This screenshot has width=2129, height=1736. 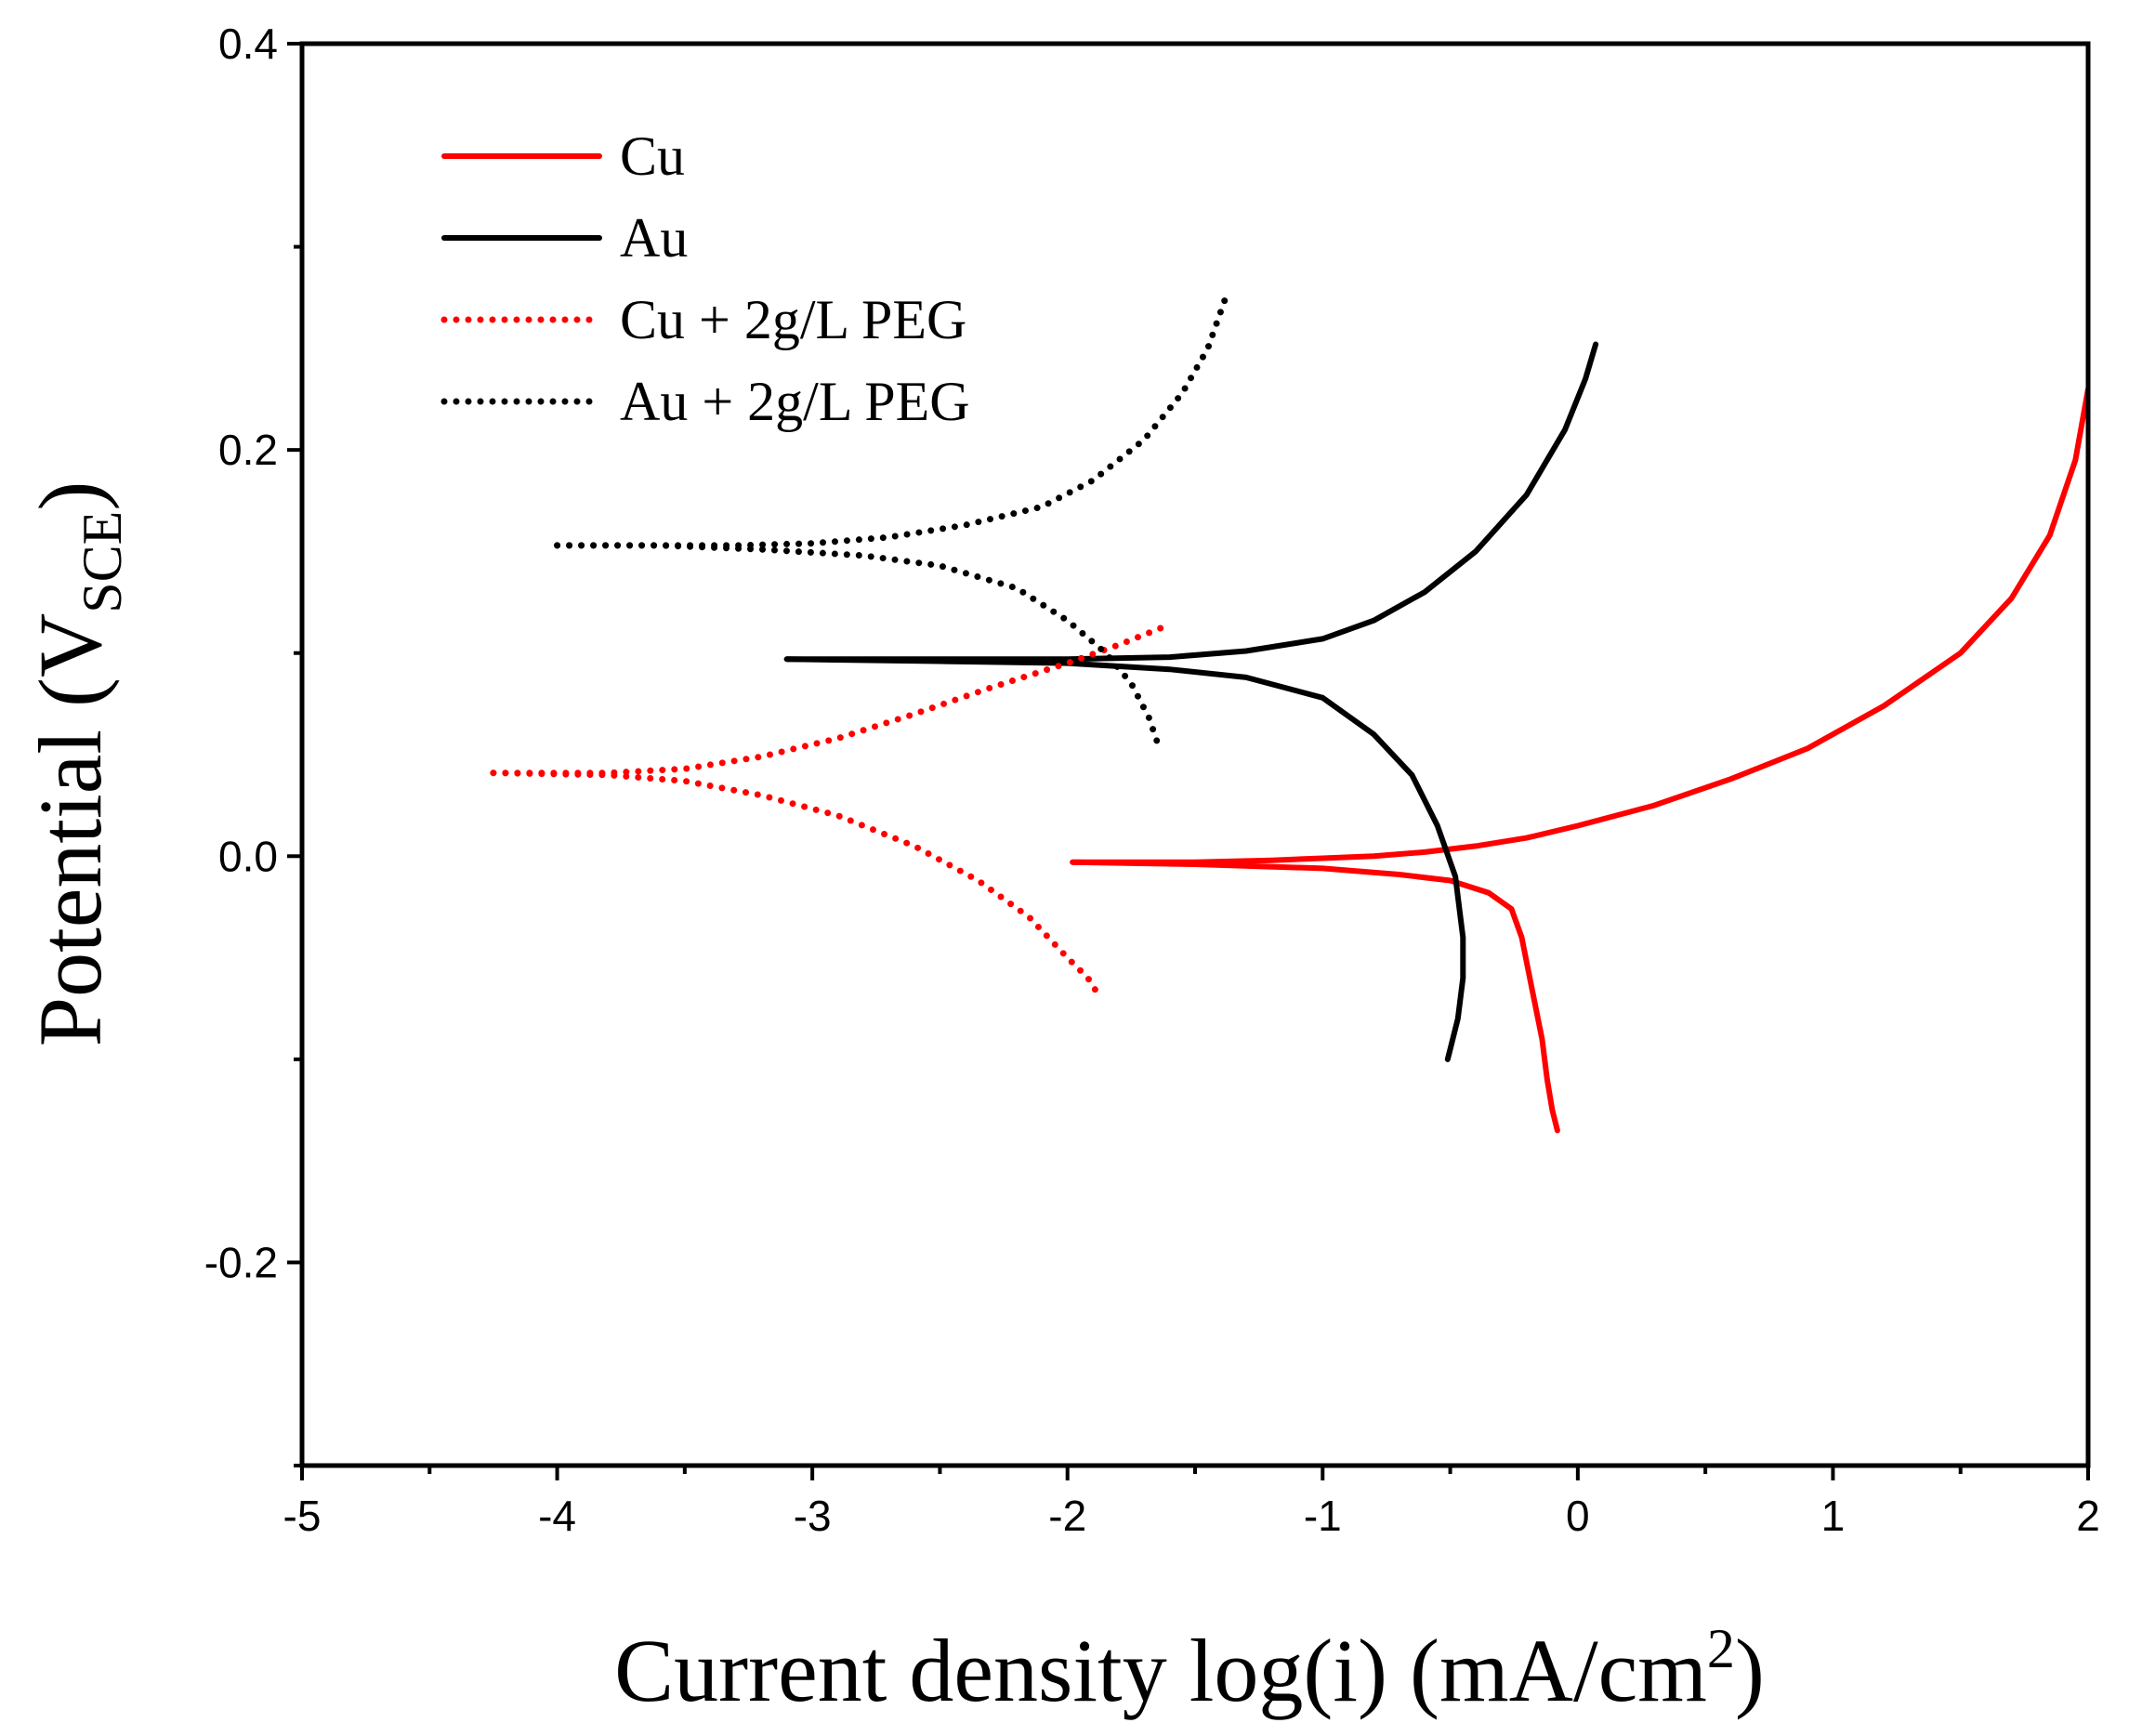 What do you see at coordinates (248, 856) in the screenshot?
I see `y-tick-label: 0.0` at bounding box center [248, 856].